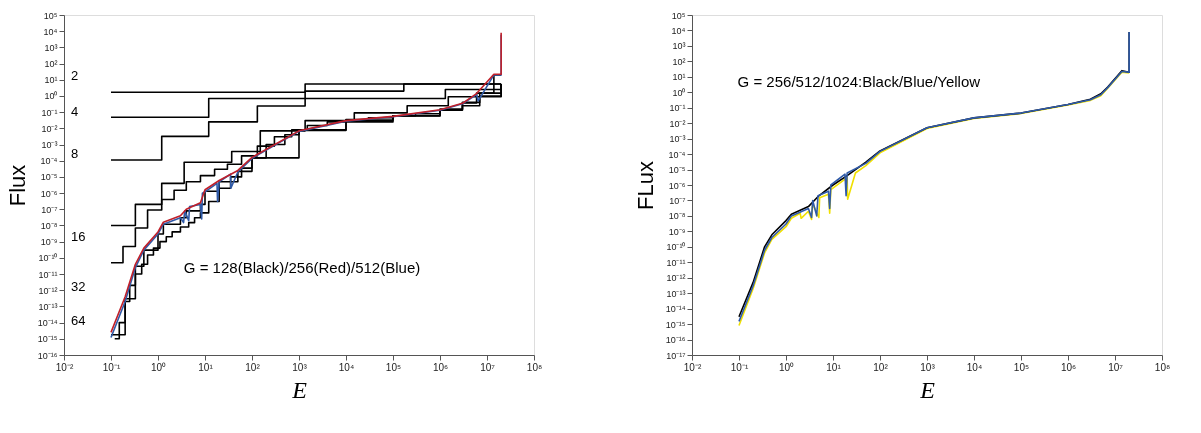 This screenshot has width=1201, height=433. Describe the element at coordinates (78, 286) in the screenshot. I see `annotation: 32` at that location.